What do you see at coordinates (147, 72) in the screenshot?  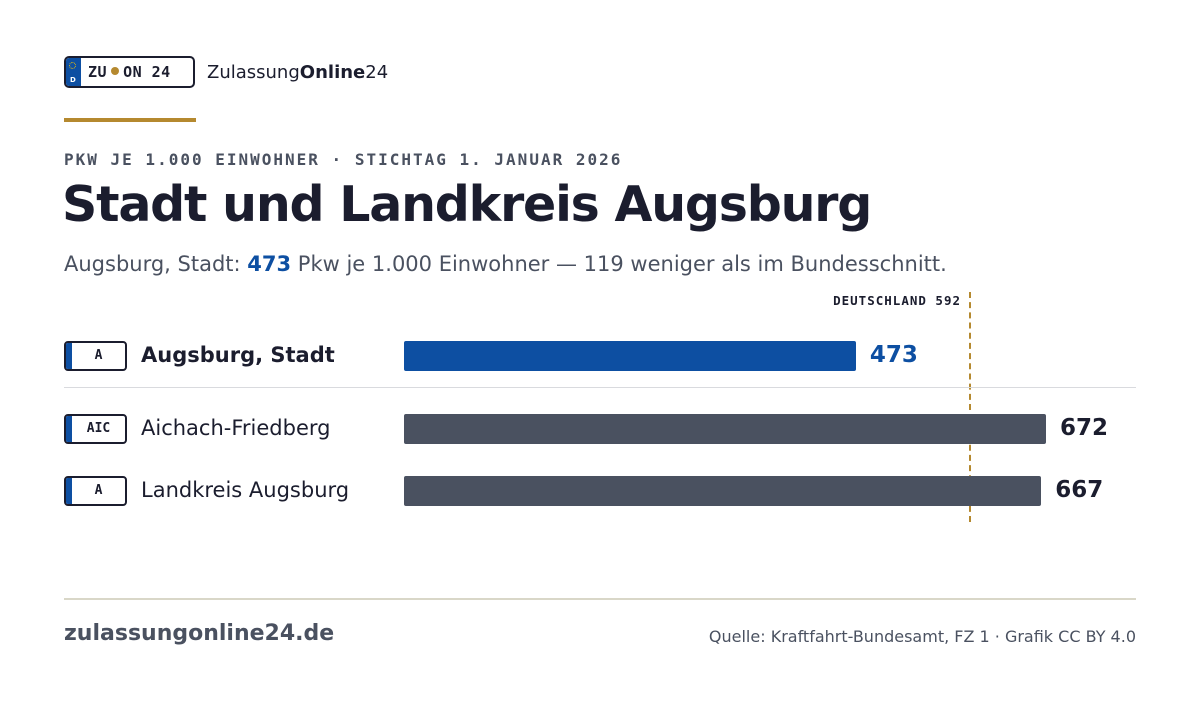 I see `logo-plate-right: ON 24` at bounding box center [147, 72].